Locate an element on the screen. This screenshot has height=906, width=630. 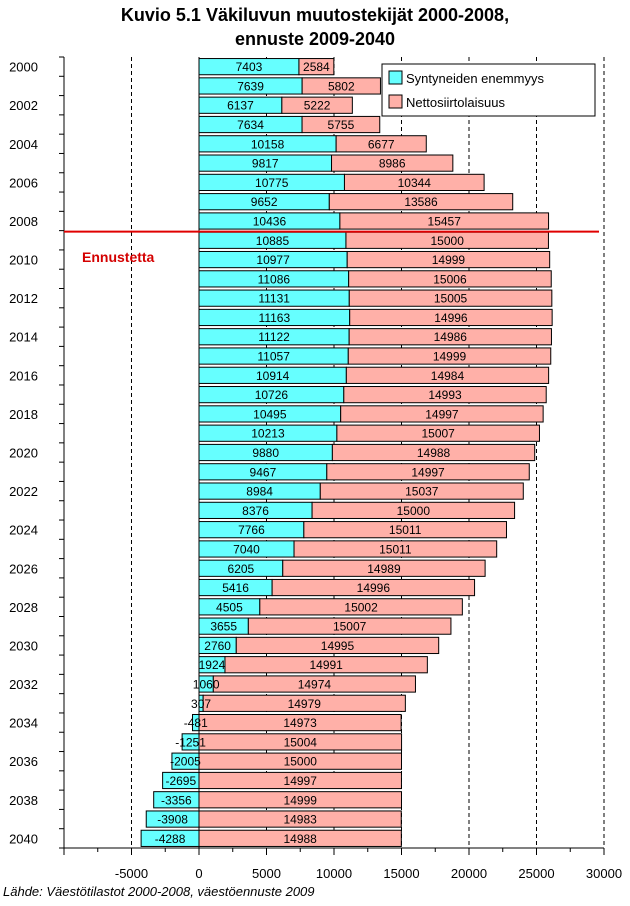
data-label-migration: 13586 is located at coordinates (421, 202).